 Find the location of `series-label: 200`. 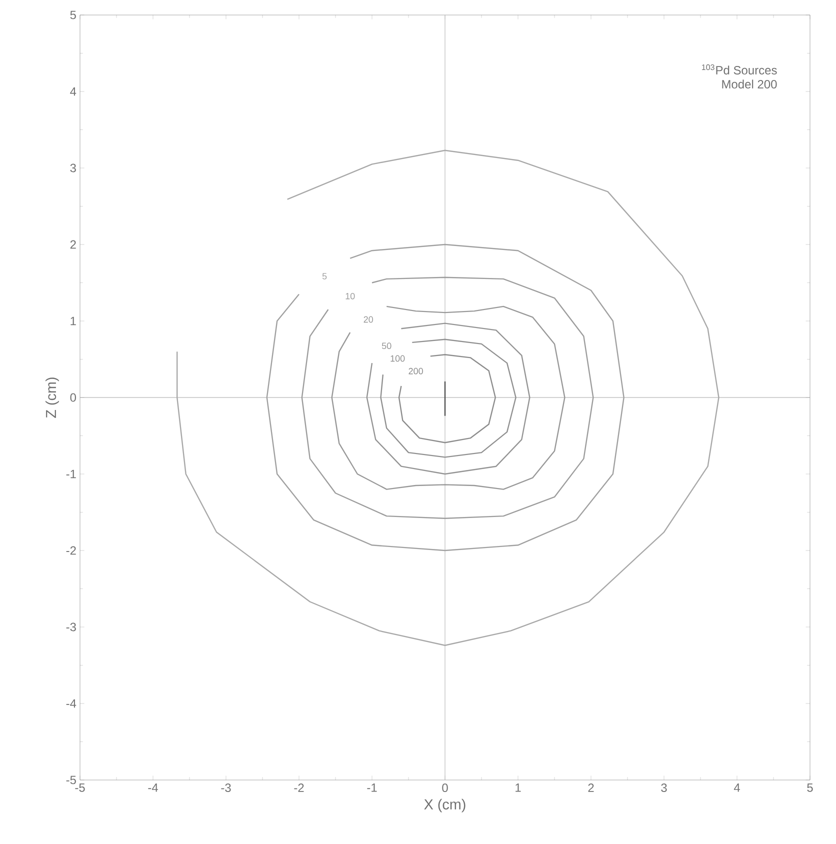

series-label: 200 is located at coordinates (415, 371).